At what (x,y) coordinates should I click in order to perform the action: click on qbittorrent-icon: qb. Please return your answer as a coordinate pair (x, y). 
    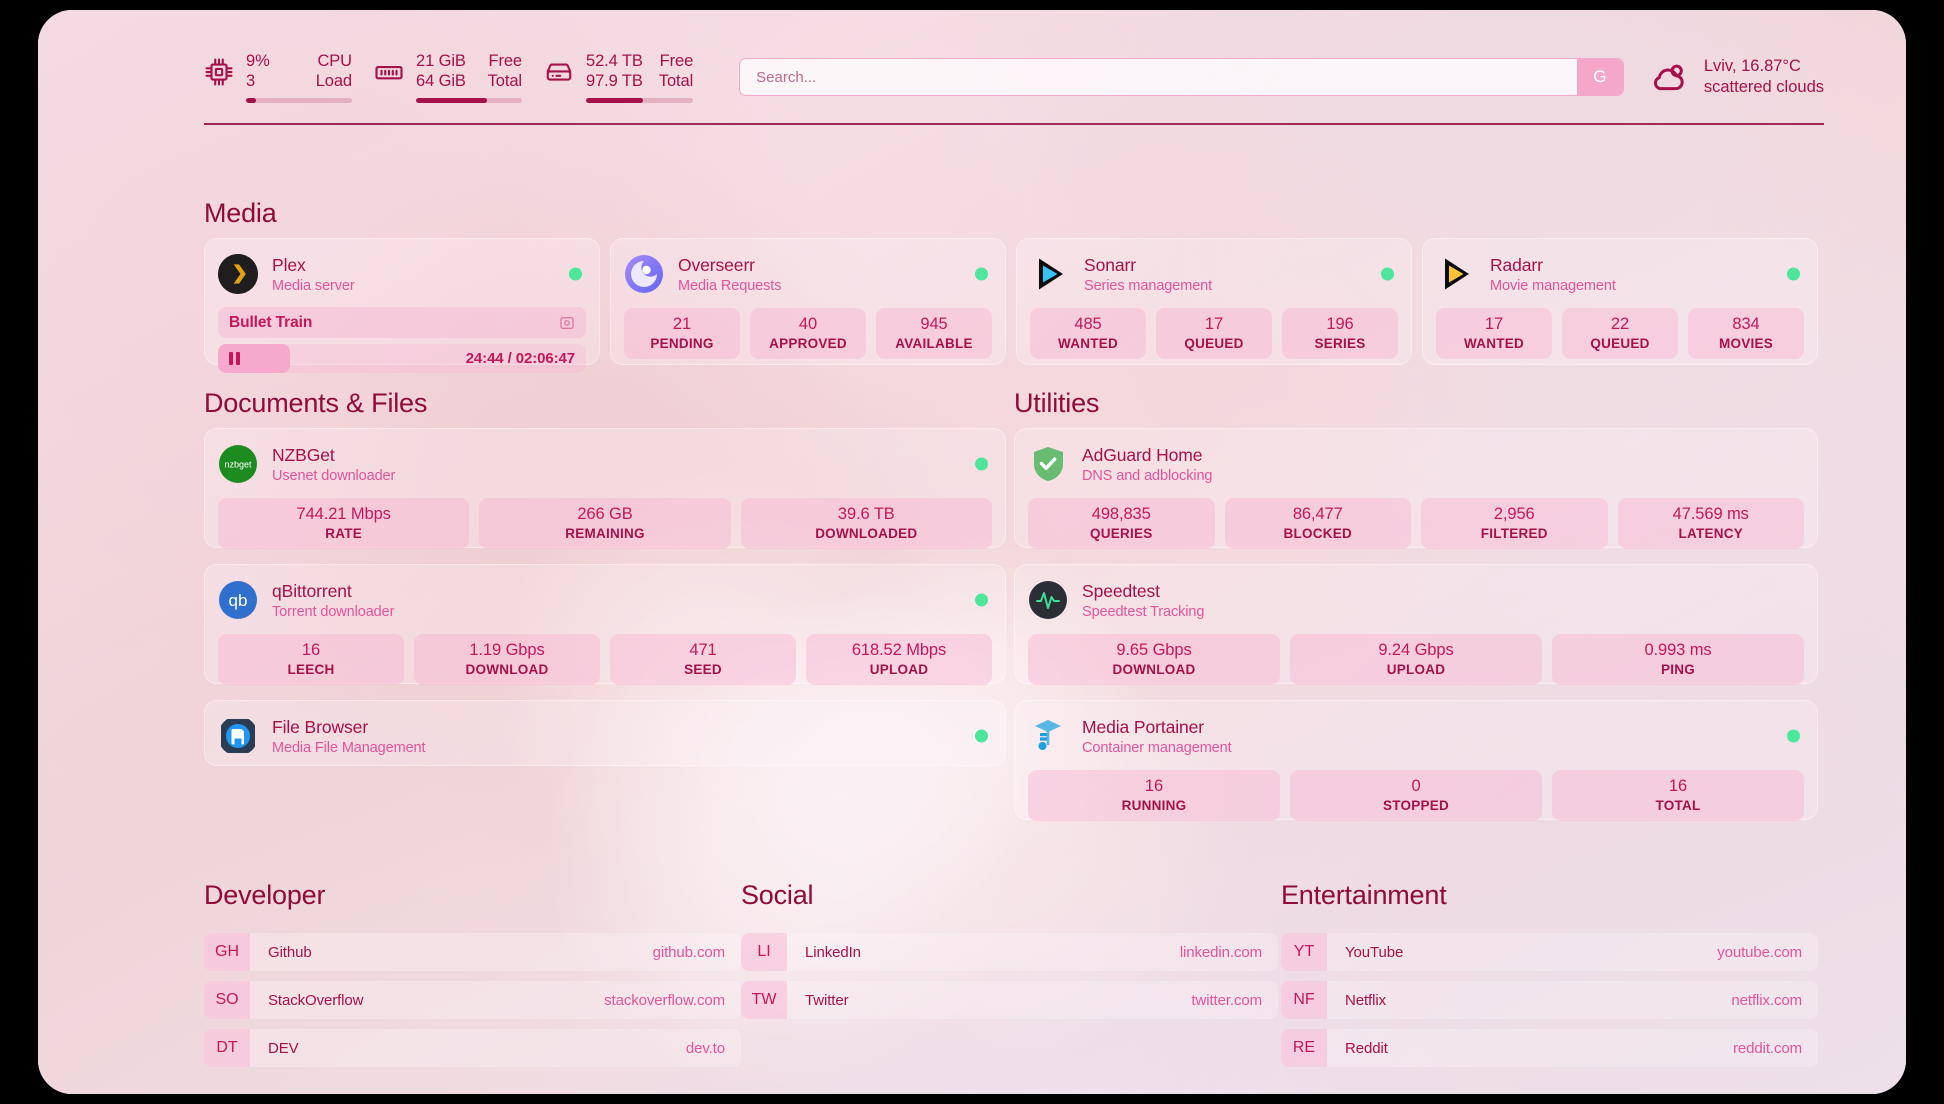
    Looking at the image, I should click on (238, 600).